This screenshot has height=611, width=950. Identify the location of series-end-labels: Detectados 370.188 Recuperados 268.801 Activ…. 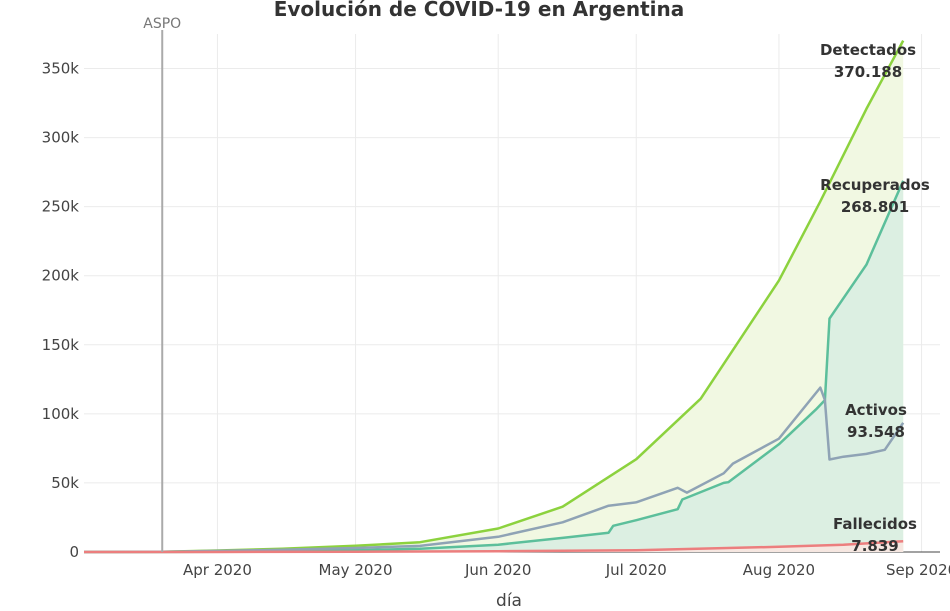
(875, 298).